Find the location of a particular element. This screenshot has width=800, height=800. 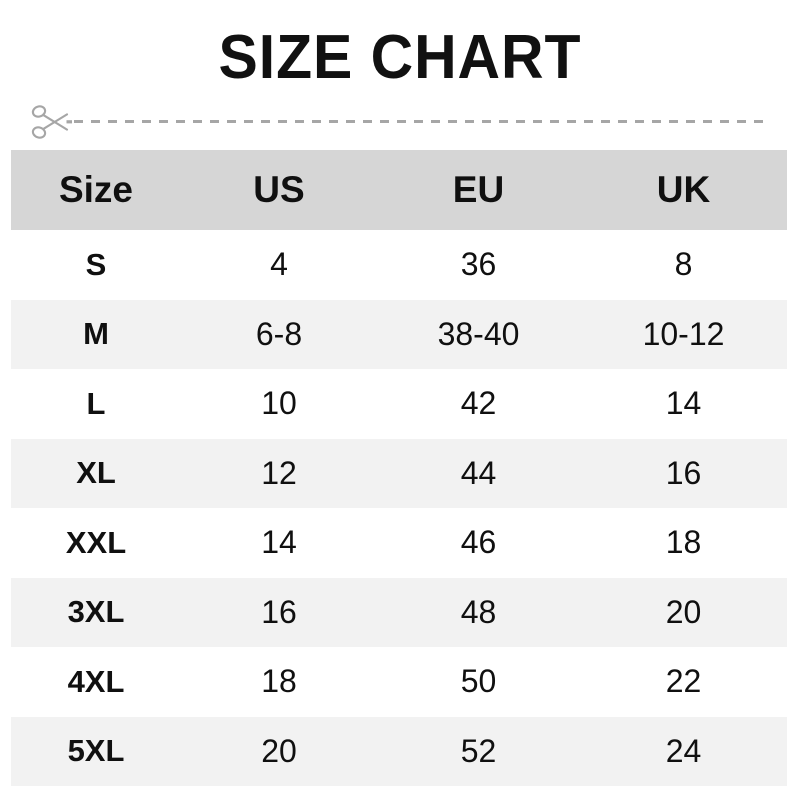

cell-size: 4XL is located at coordinates (96, 681).